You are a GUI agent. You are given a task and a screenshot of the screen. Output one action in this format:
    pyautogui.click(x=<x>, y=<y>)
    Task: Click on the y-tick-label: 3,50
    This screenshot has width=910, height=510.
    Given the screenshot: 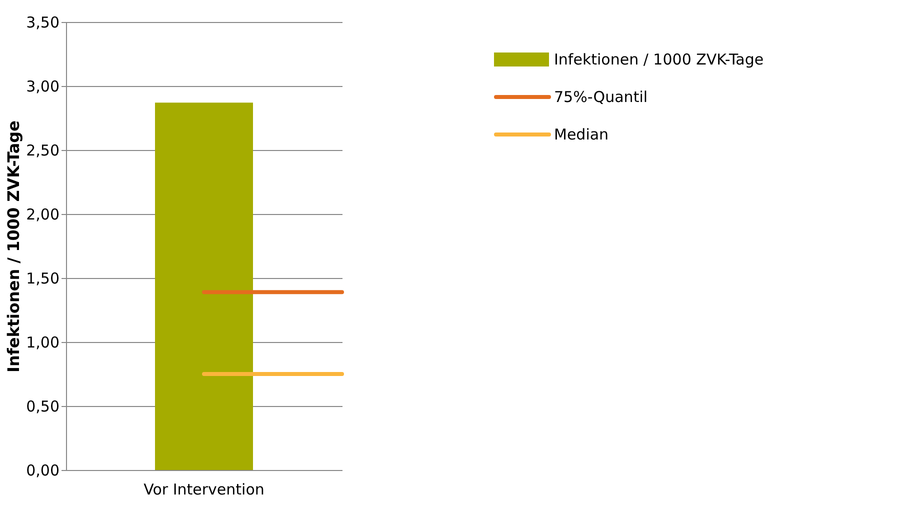 What is the action you would take?
    pyautogui.click(x=43, y=23)
    